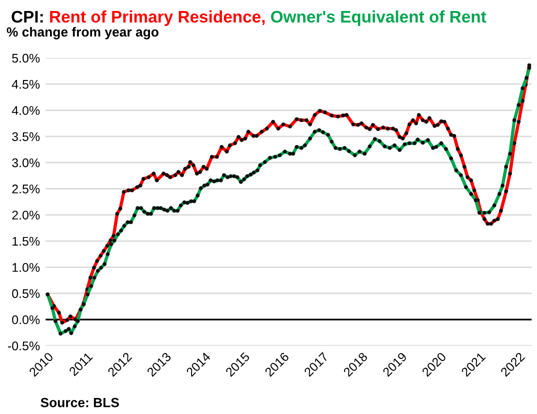 This screenshot has width=537, height=414. Describe the element at coordinates (378, 18) in the screenshot. I see `text: Owner's Equivalent of Rent` at that location.